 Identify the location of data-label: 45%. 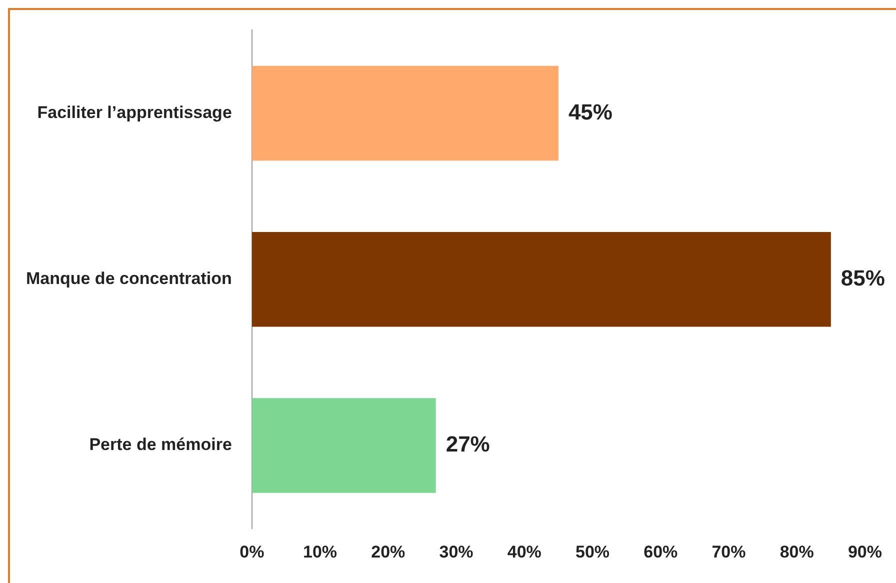
(590, 111).